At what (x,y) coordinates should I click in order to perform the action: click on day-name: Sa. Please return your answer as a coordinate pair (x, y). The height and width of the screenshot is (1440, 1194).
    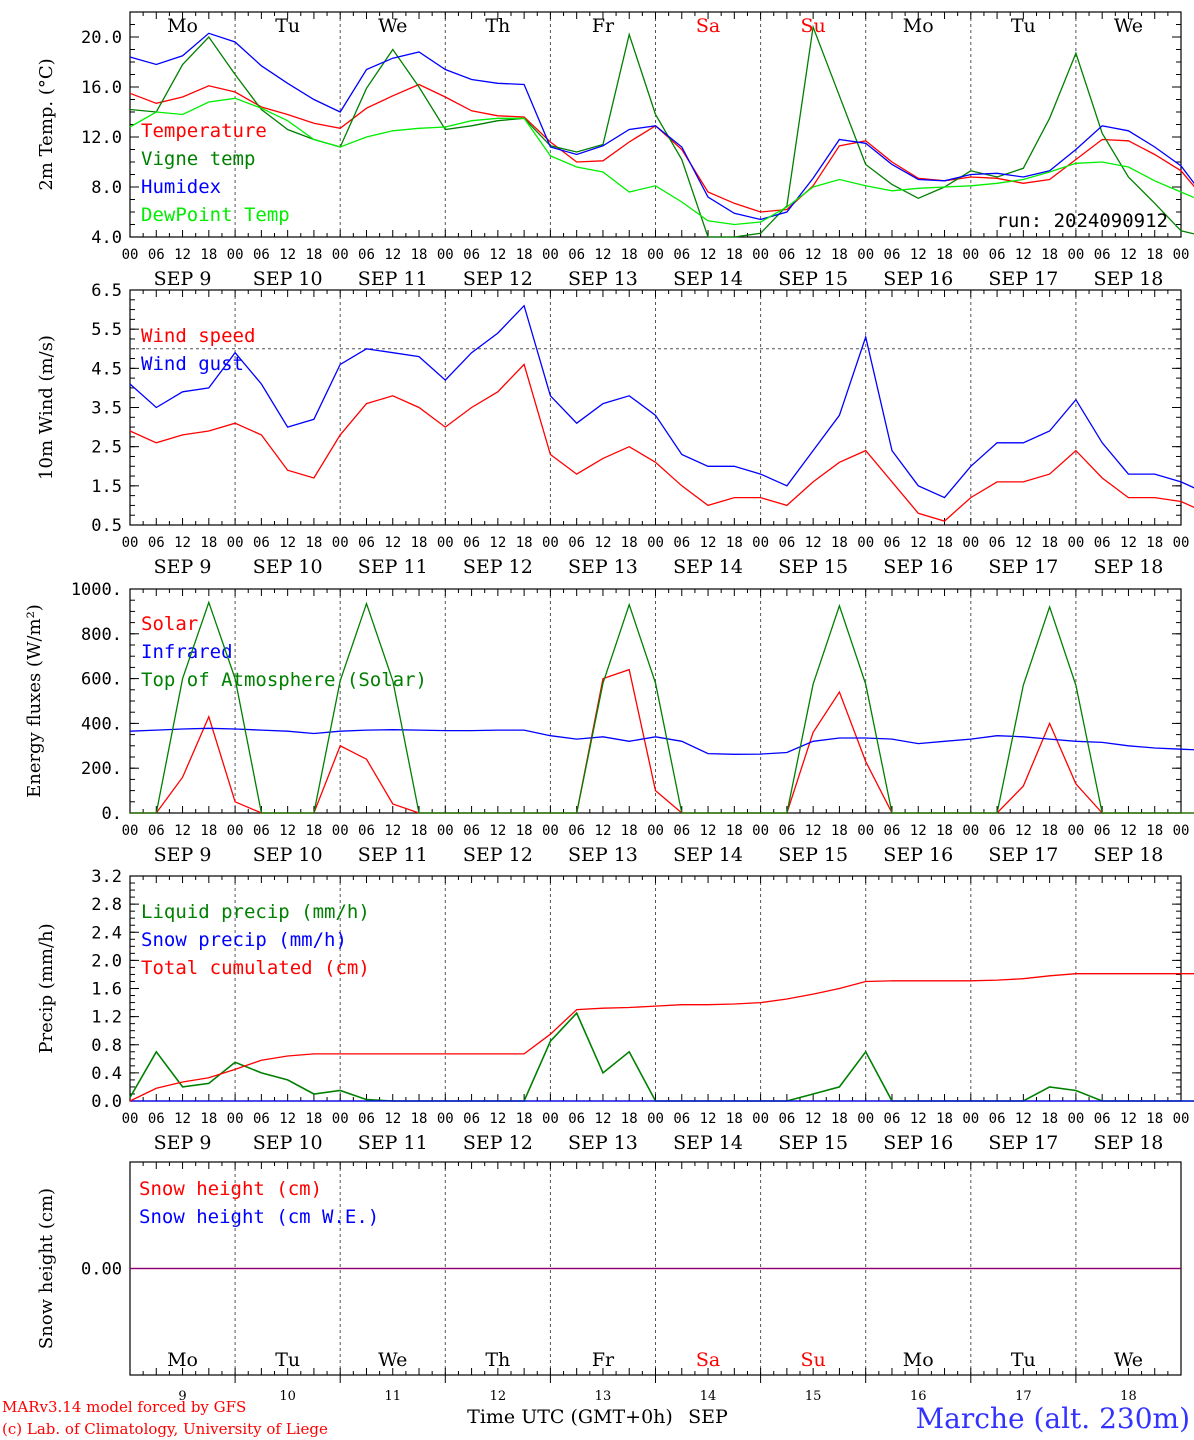
    Looking at the image, I should click on (708, 26).